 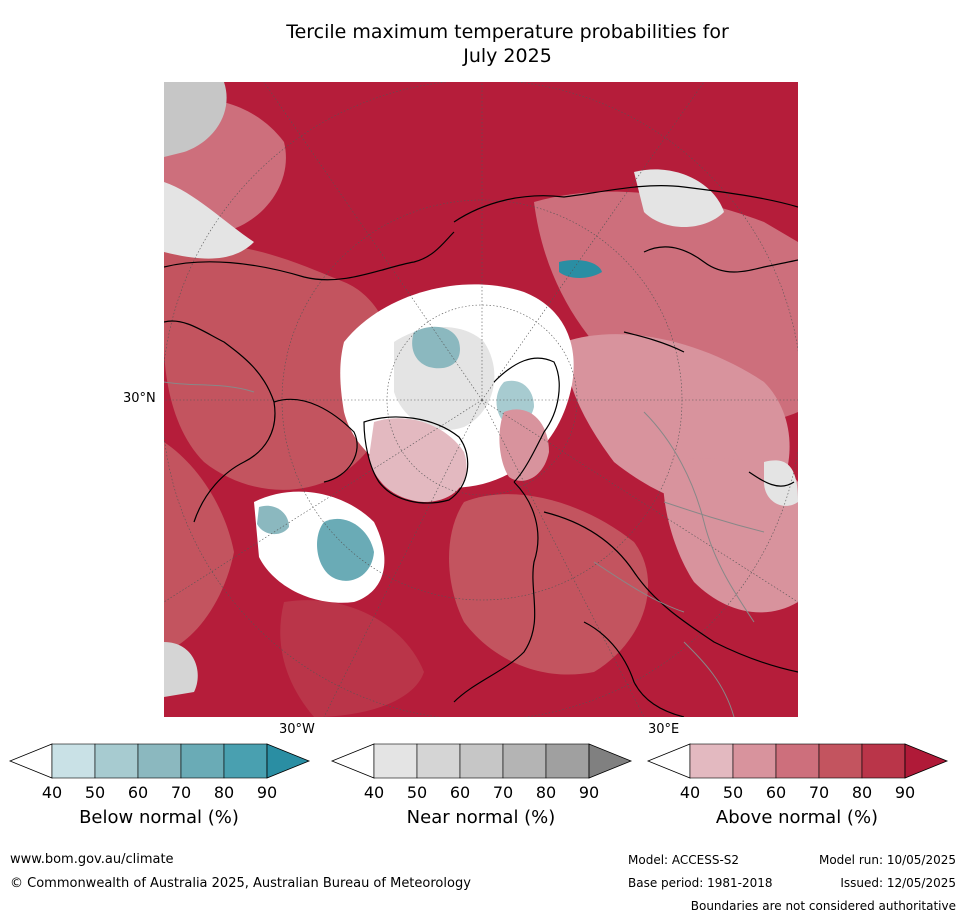 What do you see at coordinates (797, 817) in the screenshot?
I see `colorbar-label: Above normal (%)` at bounding box center [797, 817].